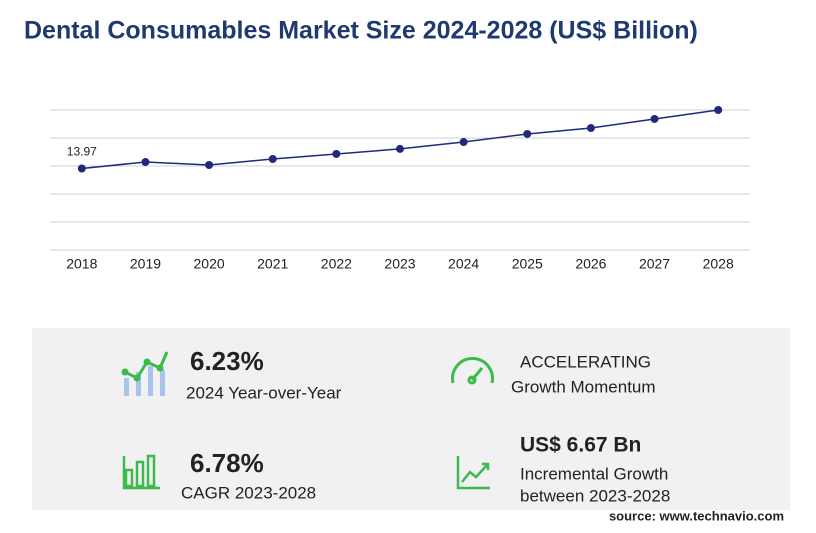 Image resolution: width=816 pixels, height=533 pixels. Describe the element at coordinates (595, 495) in the screenshot. I see `stat-label: between 2023-2028` at that location.